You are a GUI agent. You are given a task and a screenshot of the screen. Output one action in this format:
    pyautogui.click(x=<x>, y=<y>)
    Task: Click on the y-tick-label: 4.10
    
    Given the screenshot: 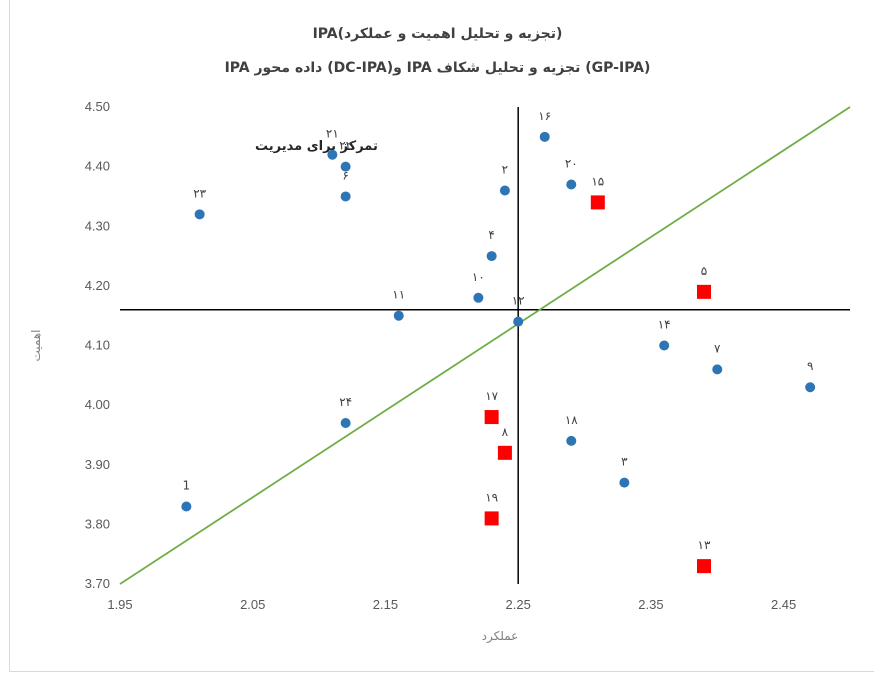 What is the action you would take?
    pyautogui.click(x=97, y=345)
    